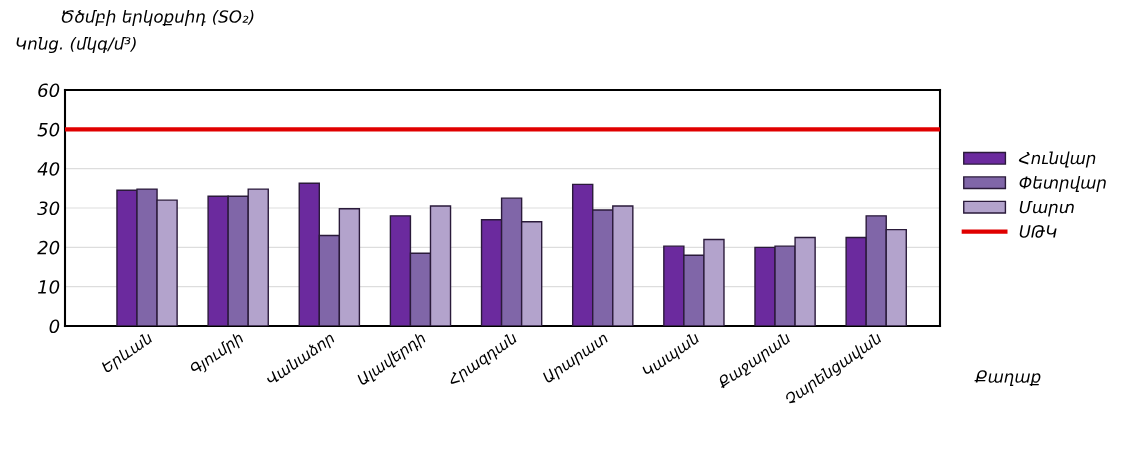  I want to click on y-tick-label: 30, so click(48, 208).